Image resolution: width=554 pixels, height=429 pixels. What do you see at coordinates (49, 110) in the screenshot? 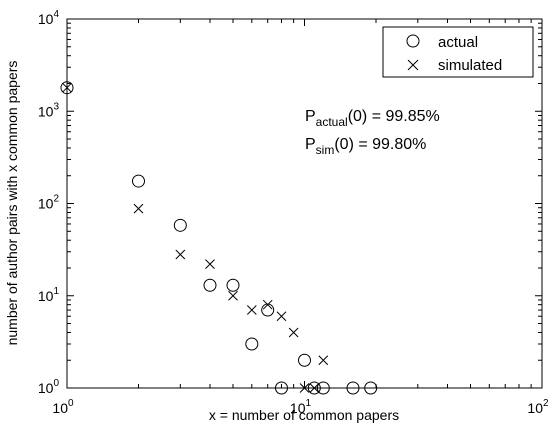
I see `y-tick-label: 10³` at bounding box center [49, 110].